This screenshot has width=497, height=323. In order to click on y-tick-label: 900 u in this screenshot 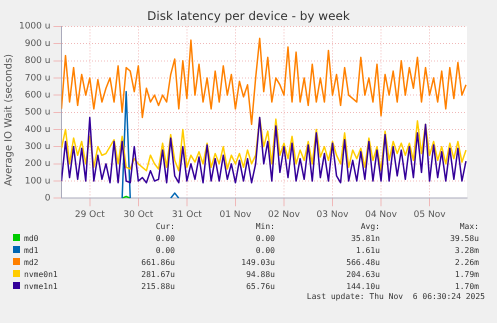, I will do `click(37, 43)`.